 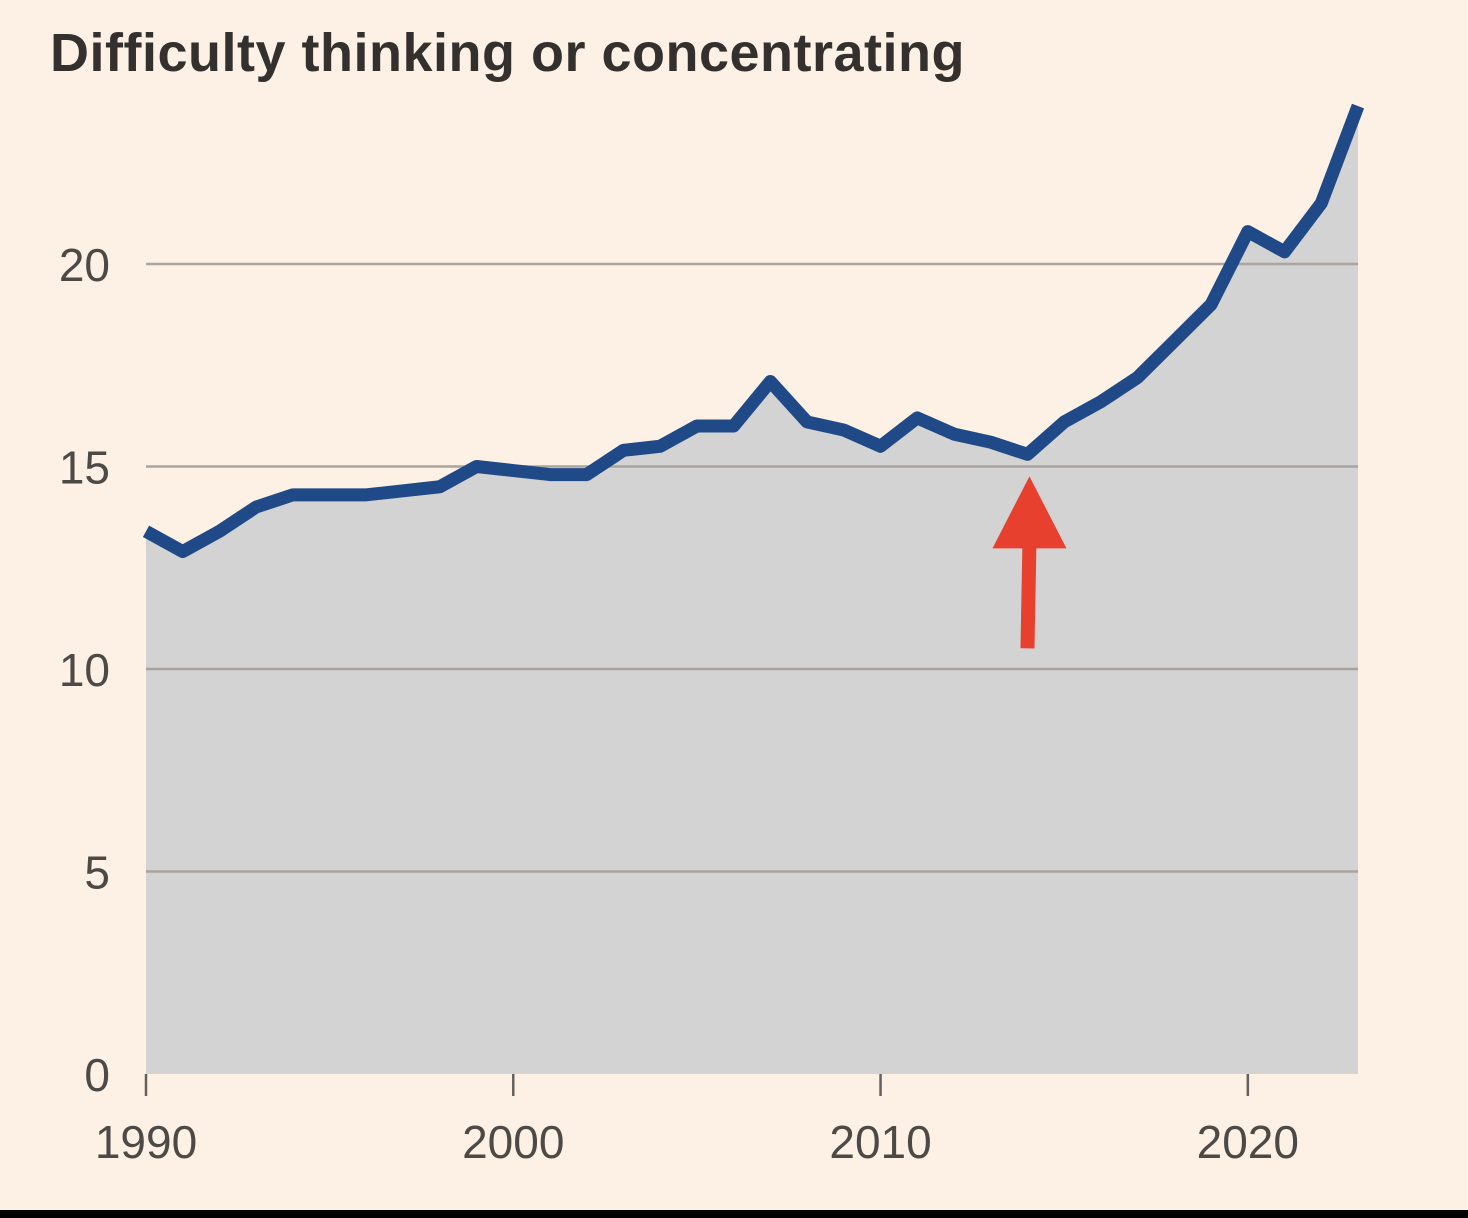 What do you see at coordinates (146, 1142) in the screenshot?
I see `x-tick-label-1990: 1990` at bounding box center [146, 1142].